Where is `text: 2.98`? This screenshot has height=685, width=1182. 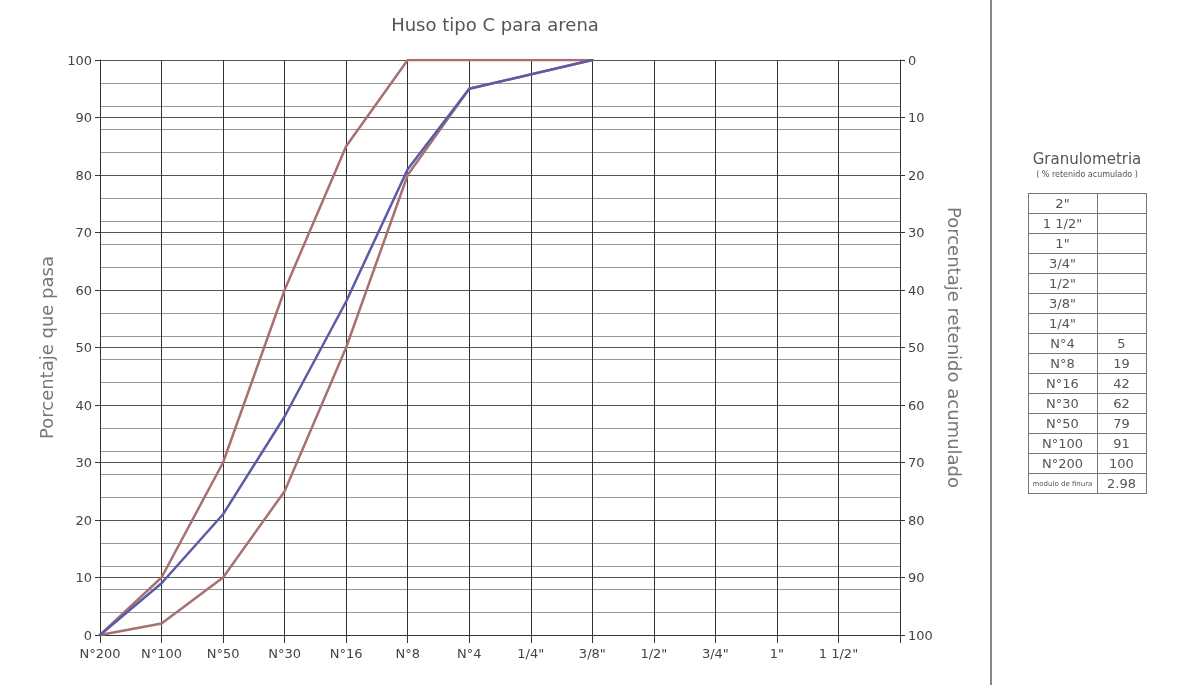
text: 2.98 is located at coordinates (1121, 483).